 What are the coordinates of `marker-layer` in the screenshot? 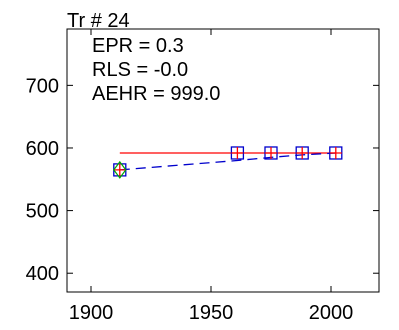 It's located at (228, 162).